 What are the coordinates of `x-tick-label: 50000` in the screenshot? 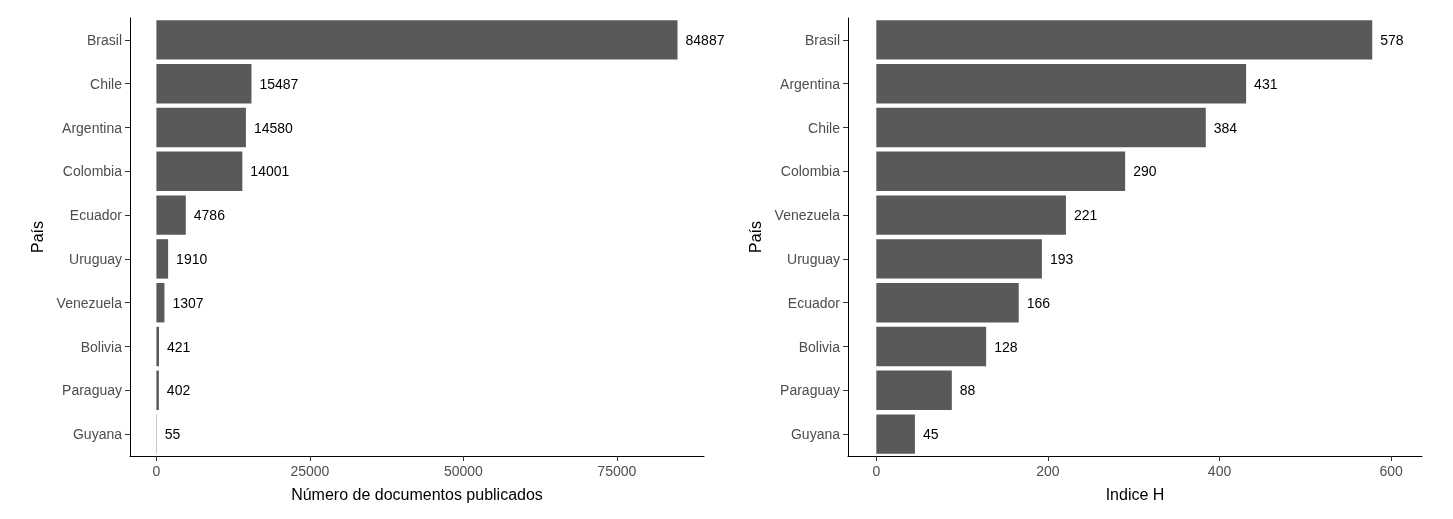 It's located at (463, 471).